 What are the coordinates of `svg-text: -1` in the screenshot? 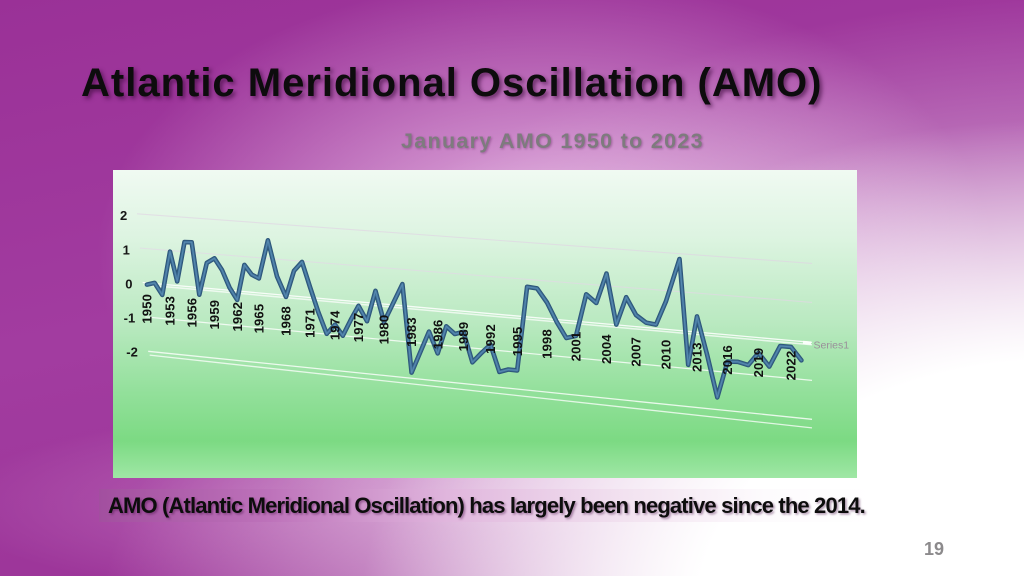 It's located at (130, 318).